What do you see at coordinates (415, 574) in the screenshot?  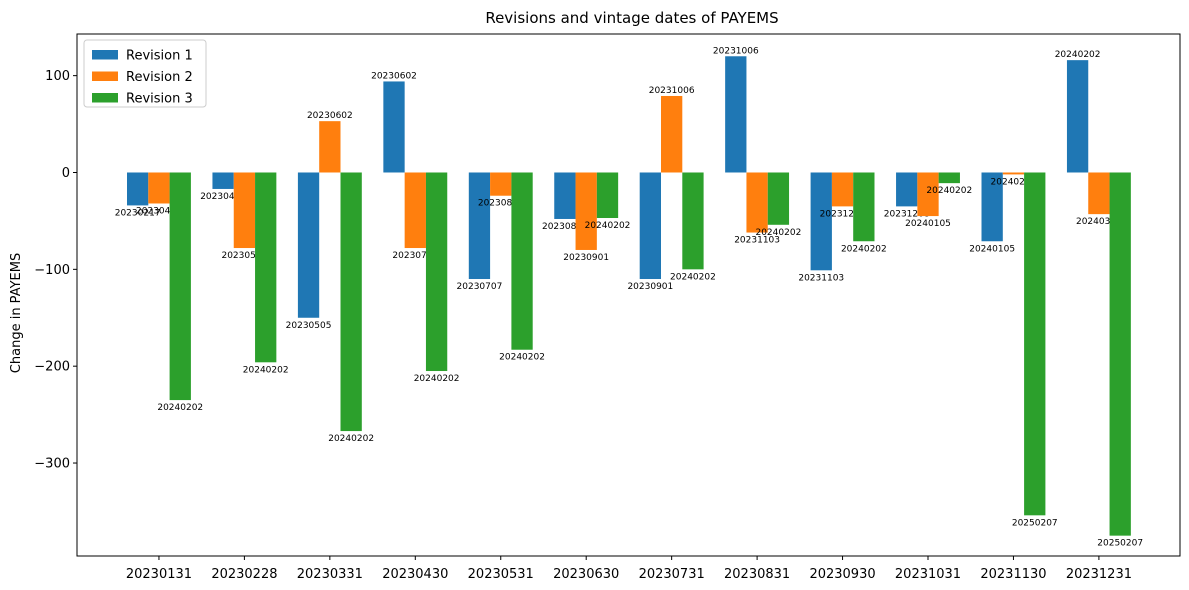 I see `x-tick-label-20230430: 20230430` at bounding box center [415, 574].